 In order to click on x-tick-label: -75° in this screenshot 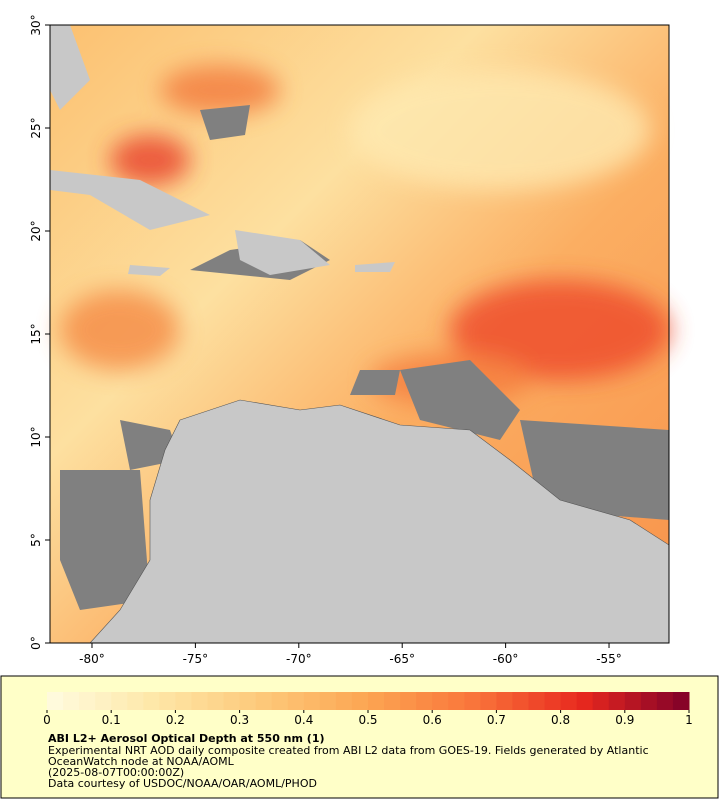, I will do `click(196, 659)`.